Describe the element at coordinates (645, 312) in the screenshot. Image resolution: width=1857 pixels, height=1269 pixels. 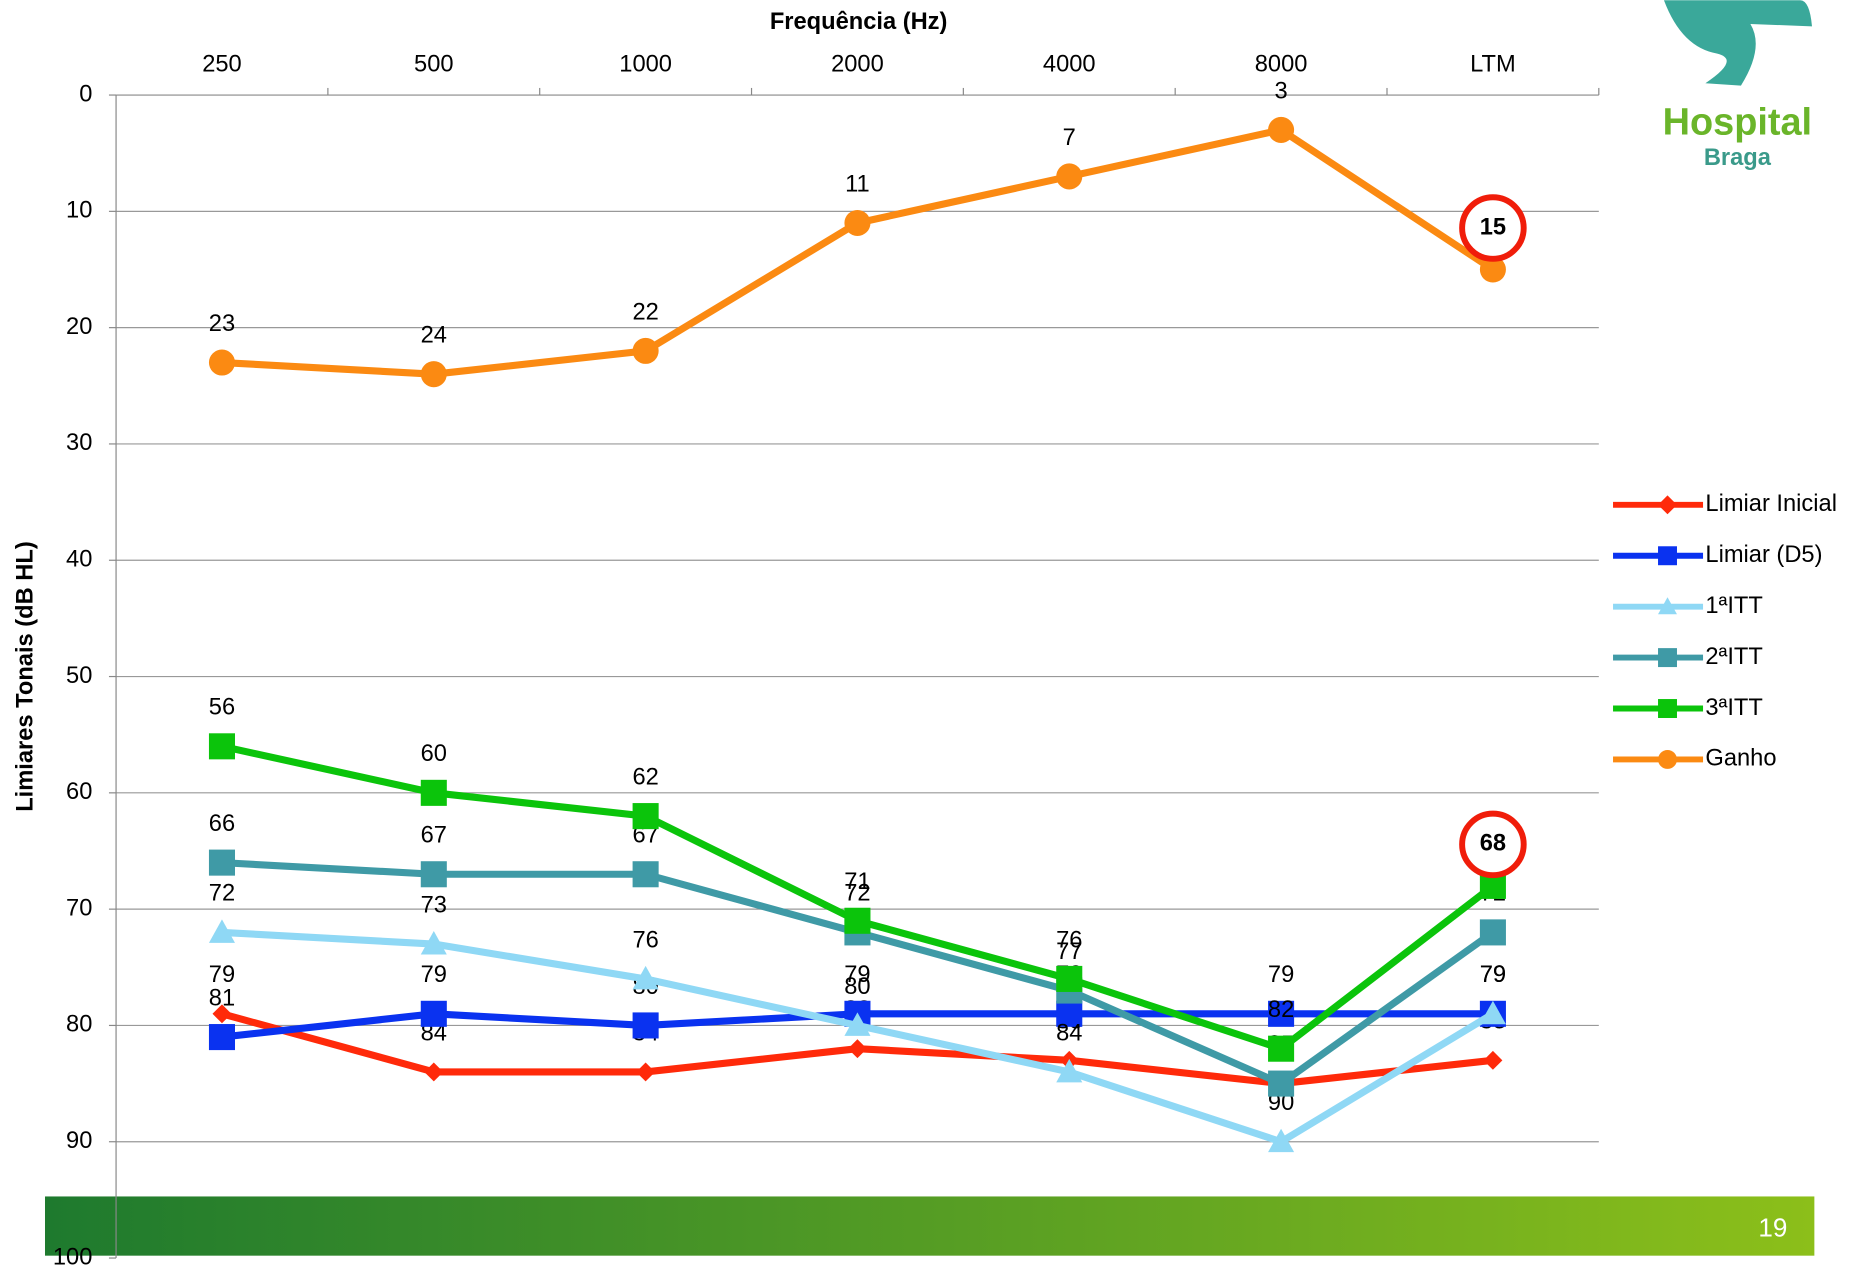
I see `data-label: 22` at that location.